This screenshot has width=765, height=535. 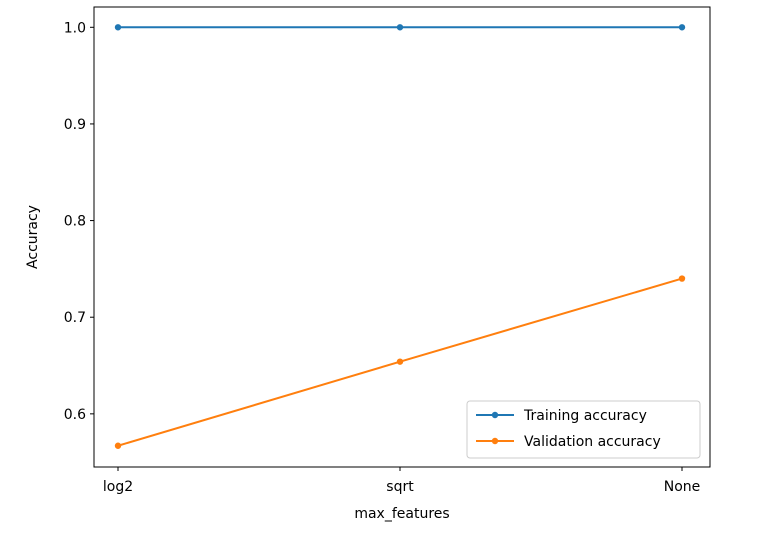 What do you see at coordinates (401, 514) in the screenshot?
I see `x-axis-label: max_features` at bounding box center [401, 514].